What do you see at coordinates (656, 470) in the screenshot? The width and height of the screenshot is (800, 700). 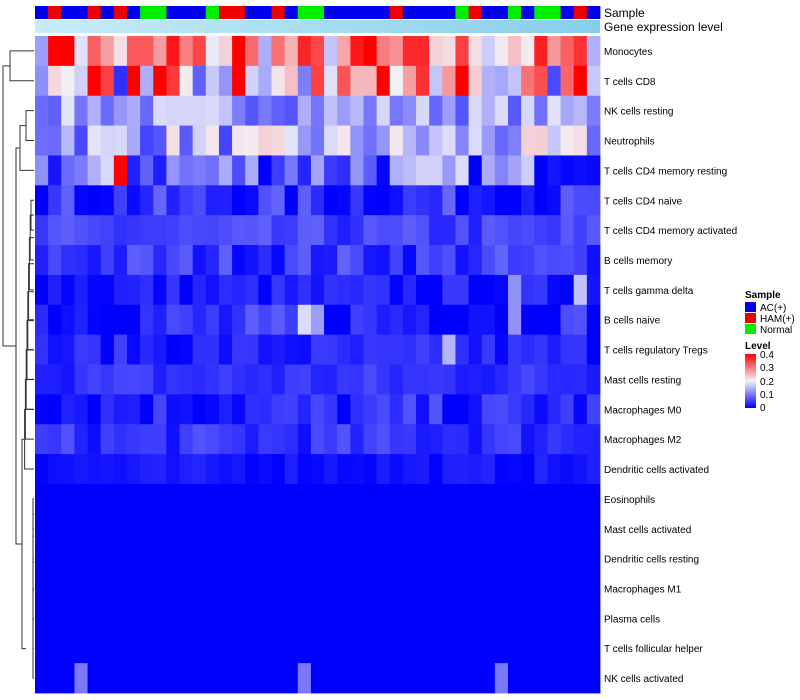 I see `row-label: Dendritic cells activated` at bounding box center [656, 470].